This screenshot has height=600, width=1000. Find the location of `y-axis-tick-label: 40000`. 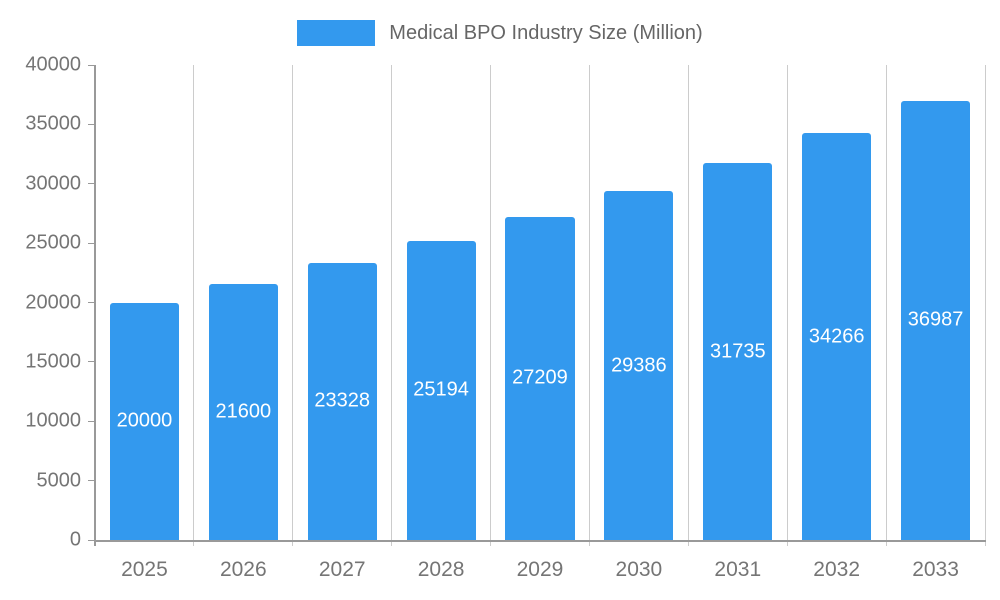

y-axis-tick-label: 40000 is located at coordinates (53, 64).